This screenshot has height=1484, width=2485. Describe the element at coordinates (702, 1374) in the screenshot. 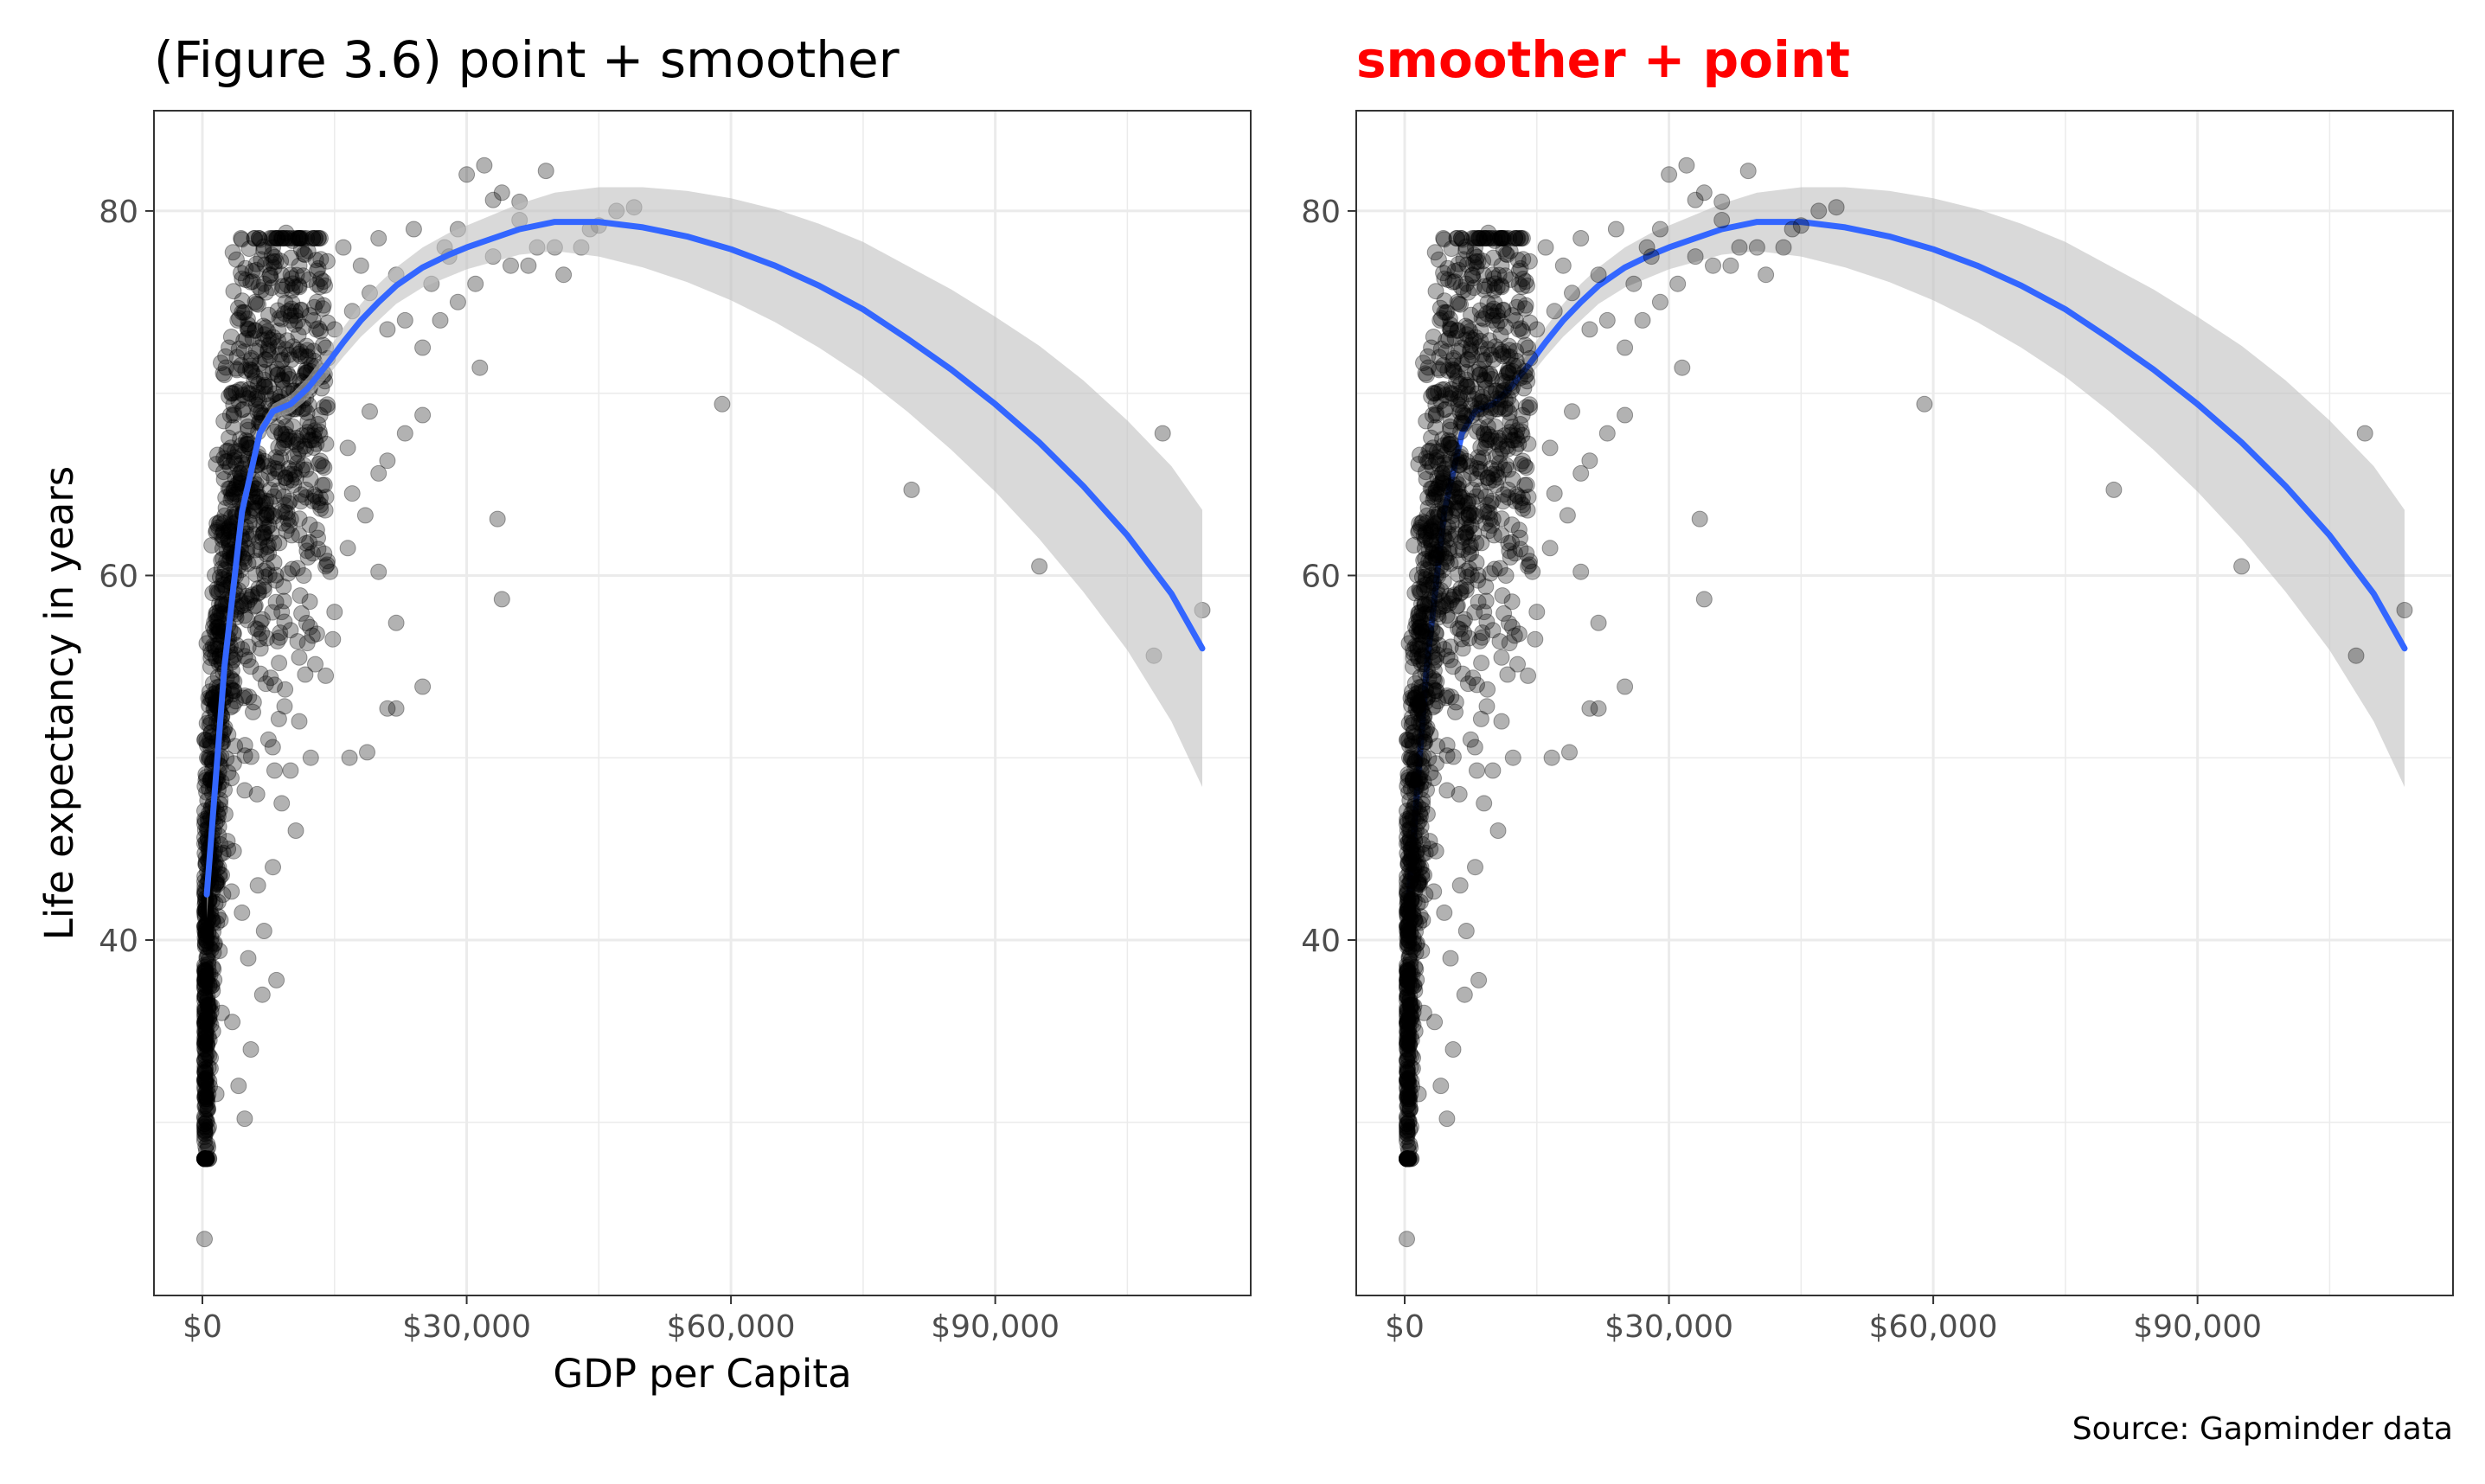

I see `left-x-axis-title: GDP per Capita` at that location.